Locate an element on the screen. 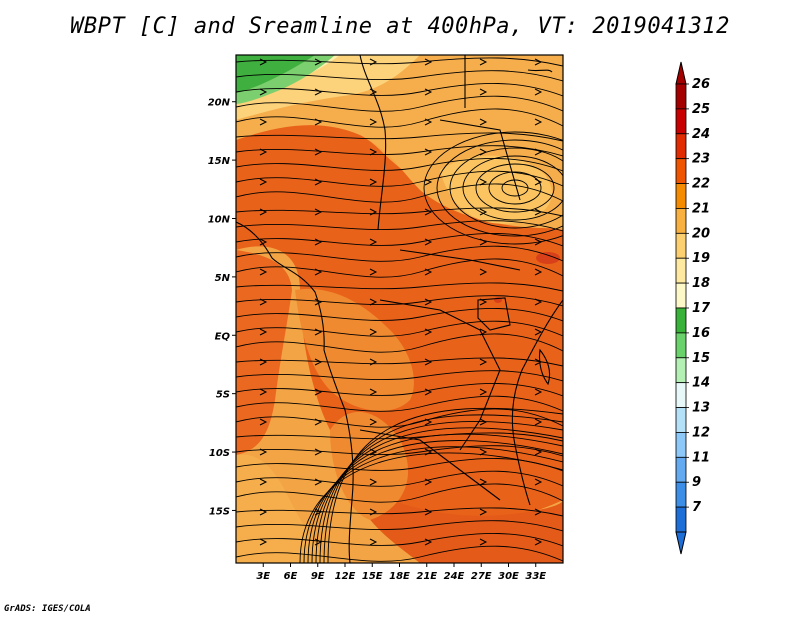 This screenshot has height=618, width=800. colorbar-label: 20 is located at coordinates (701, 233).